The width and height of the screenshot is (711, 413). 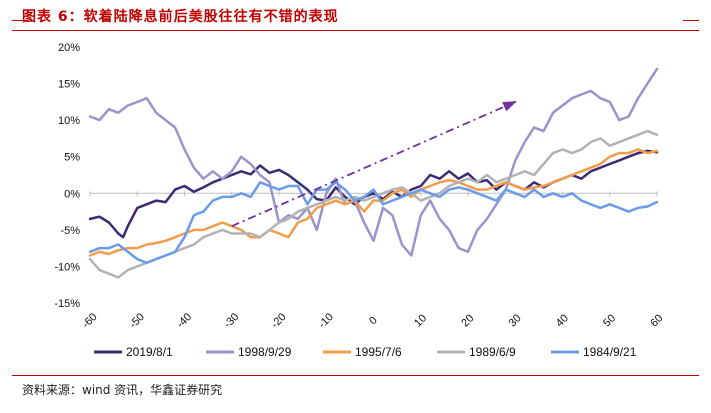 What do you see at coordinates (90, 321) in the screenshot?
I see `x-tick-label: -60` at bounding box center [90, 321].